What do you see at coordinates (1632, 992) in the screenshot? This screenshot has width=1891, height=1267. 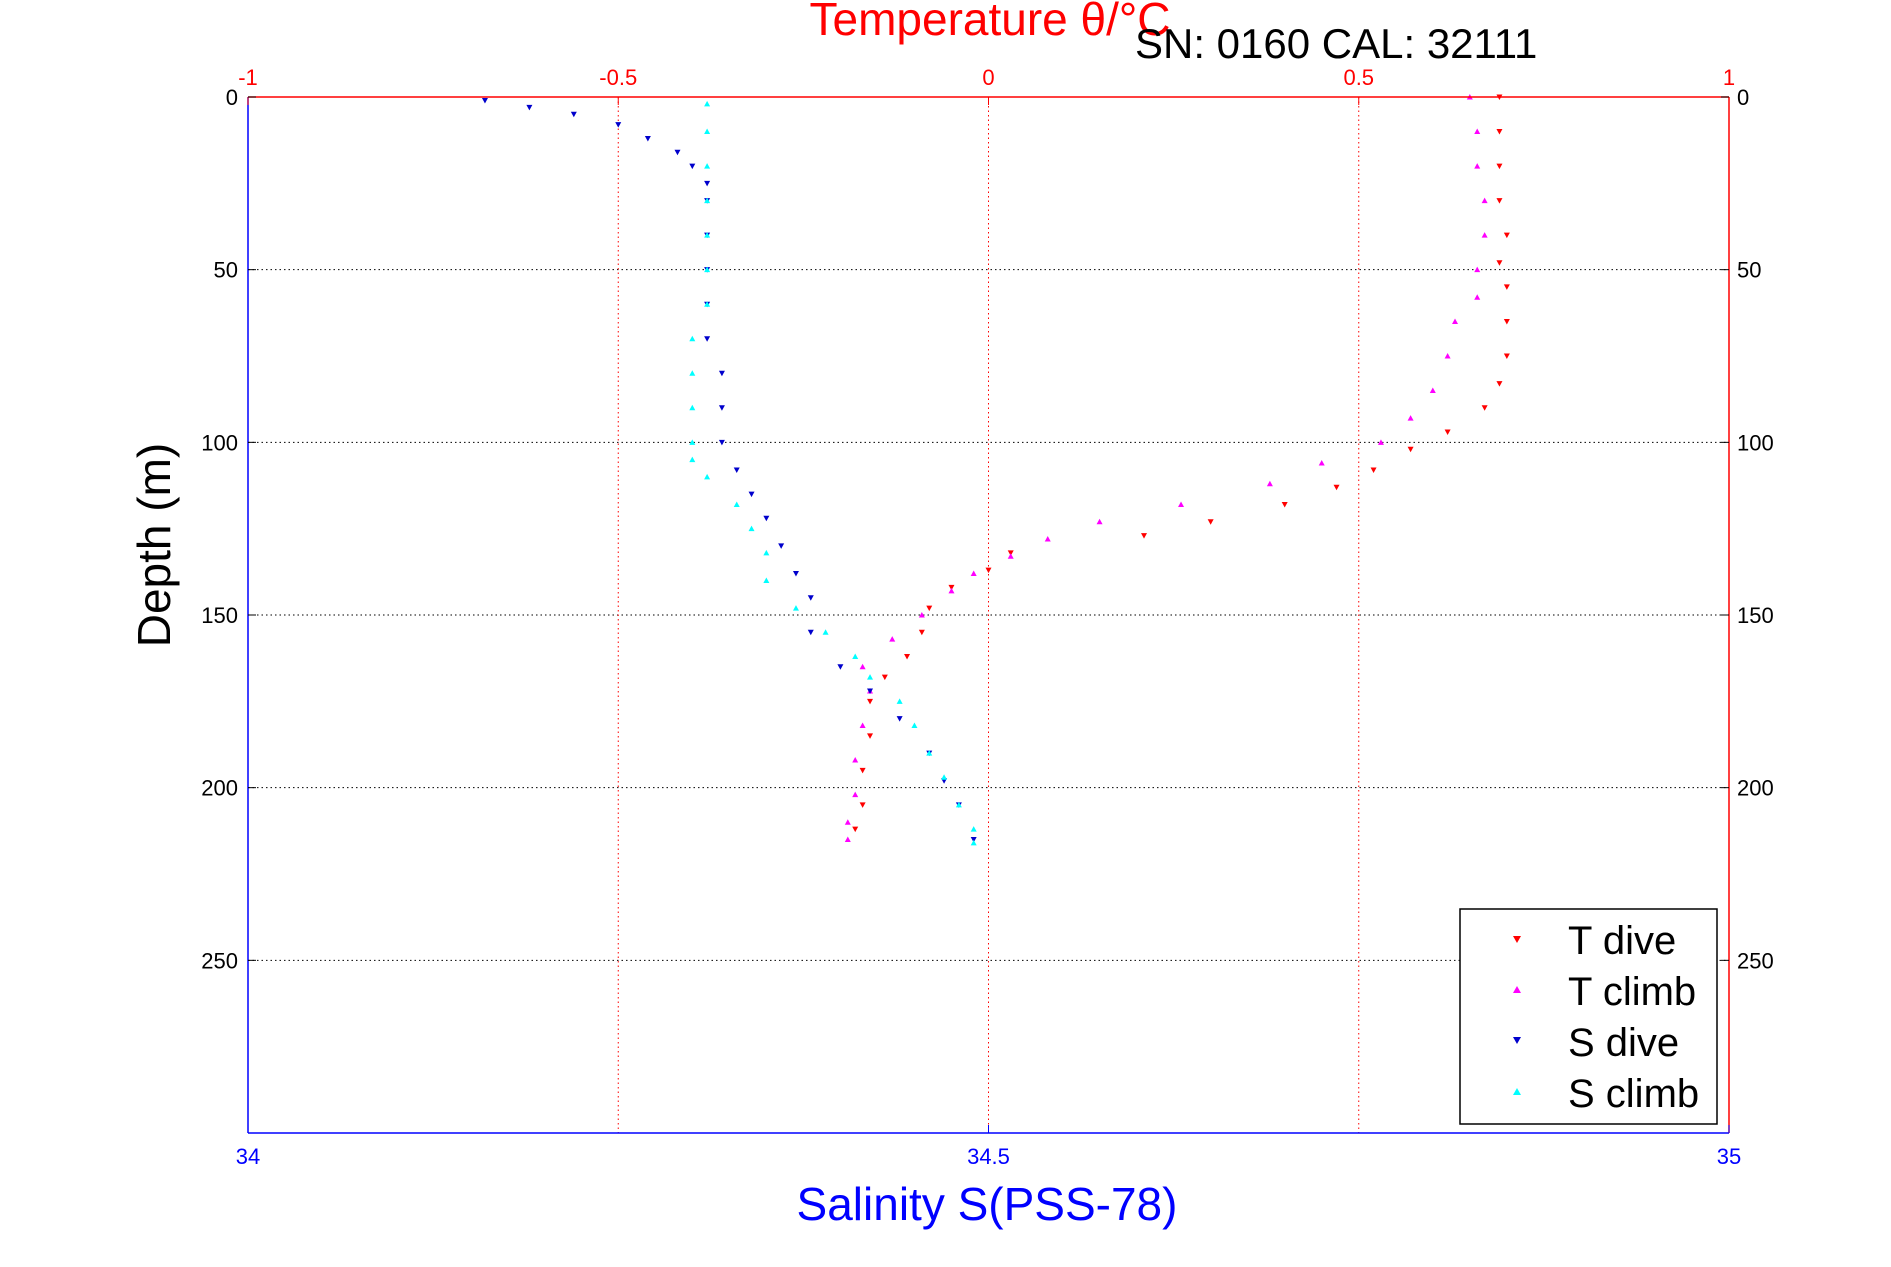 I see `legend-label-t-climb: T climb` at bounding box center [1632, 992].